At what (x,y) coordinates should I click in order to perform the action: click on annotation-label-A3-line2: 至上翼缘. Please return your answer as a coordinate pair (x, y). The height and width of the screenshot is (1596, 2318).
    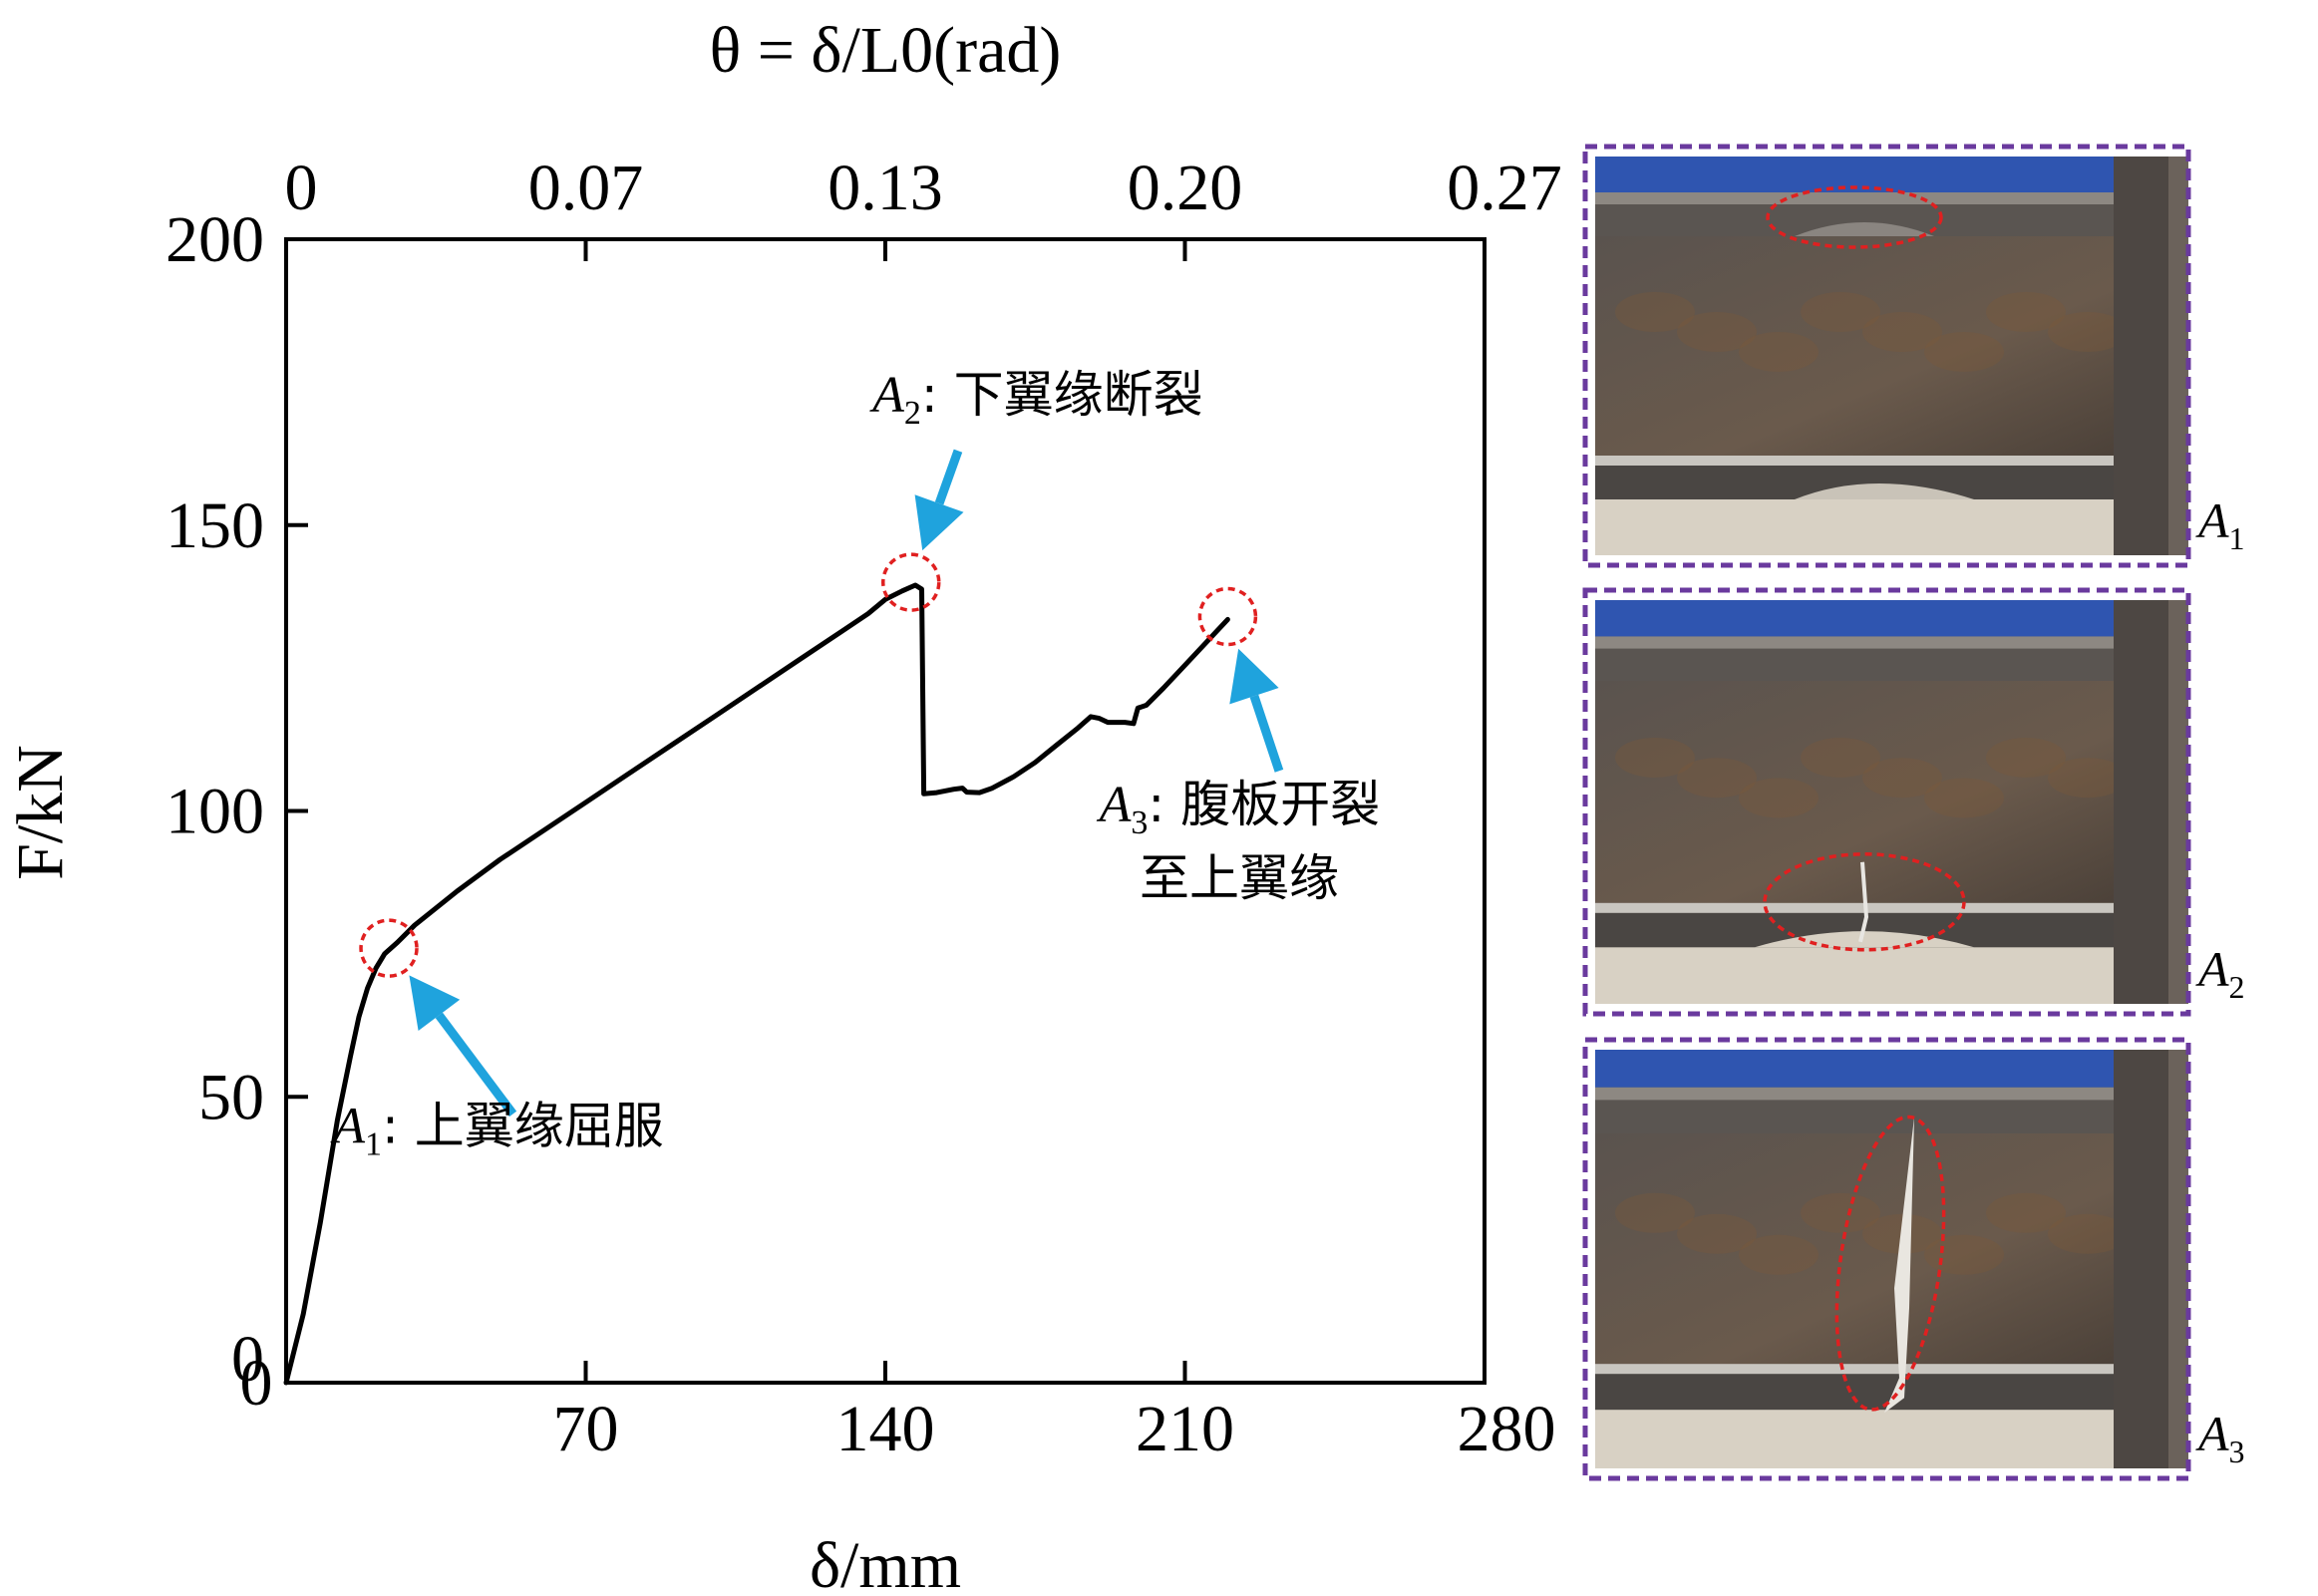
    Looking at the image, I should click on (1239, 878).